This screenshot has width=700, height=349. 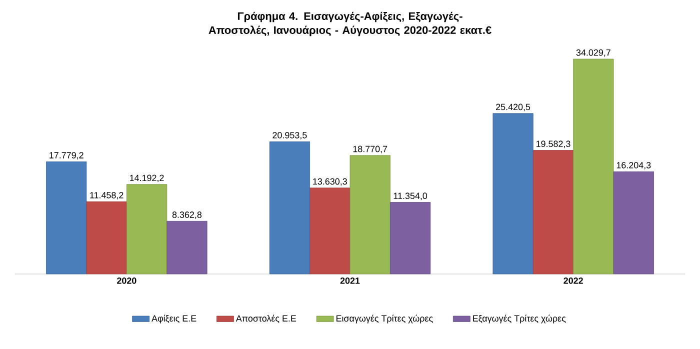 What do you see at coordinates (384, 319) in the screenshot?
I see `legend-label: Εισαγωγές Τρίτες χώρες` at bounding box center [384, 319].